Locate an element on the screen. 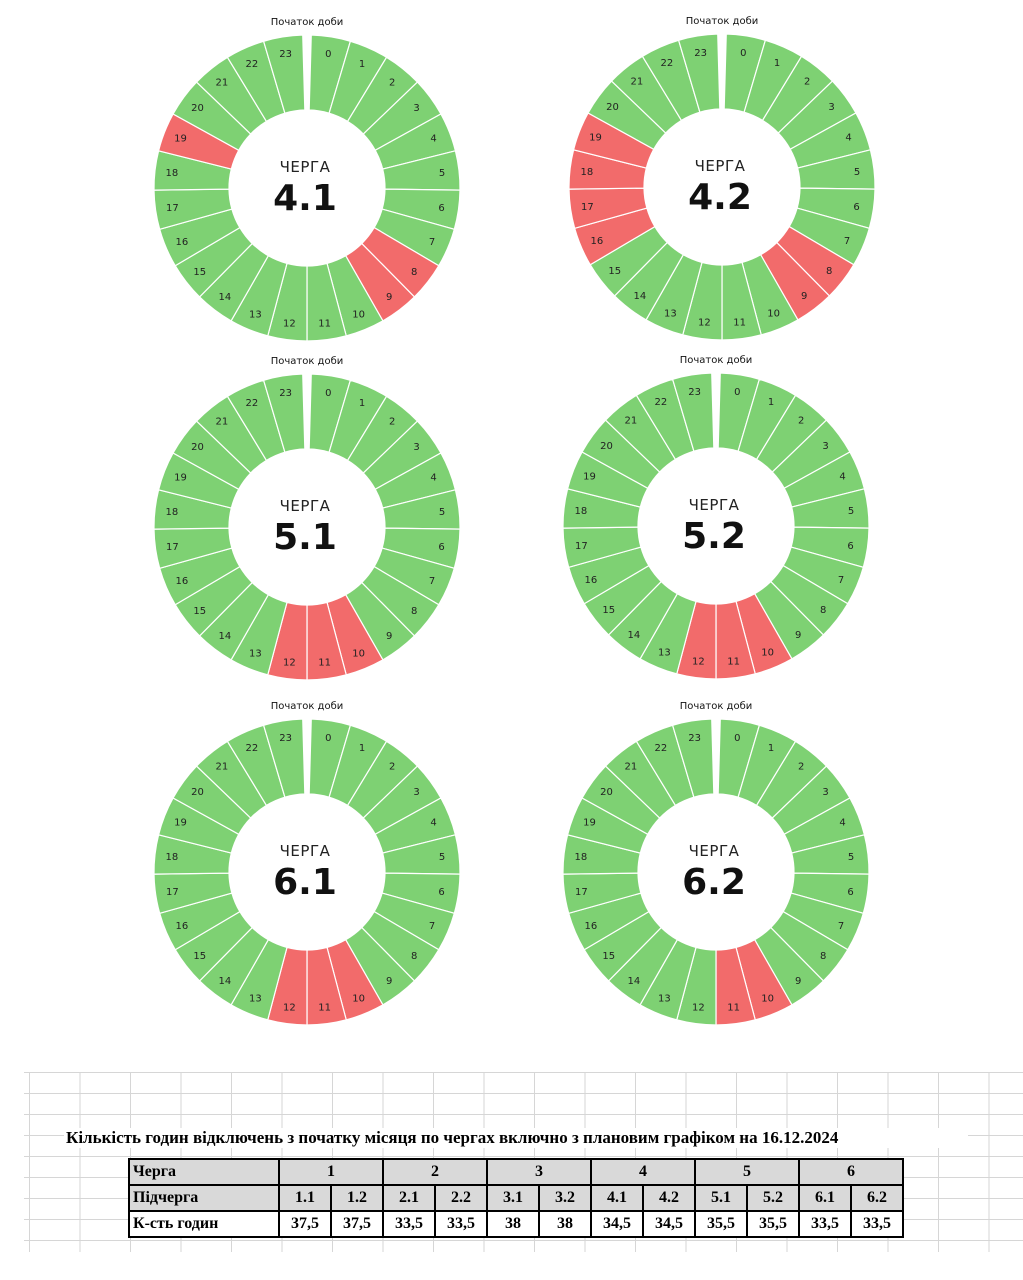 This screenshot has height=1280, width=1023. subqueue-cell: 2.1 is located at coordinates (409, 1198).